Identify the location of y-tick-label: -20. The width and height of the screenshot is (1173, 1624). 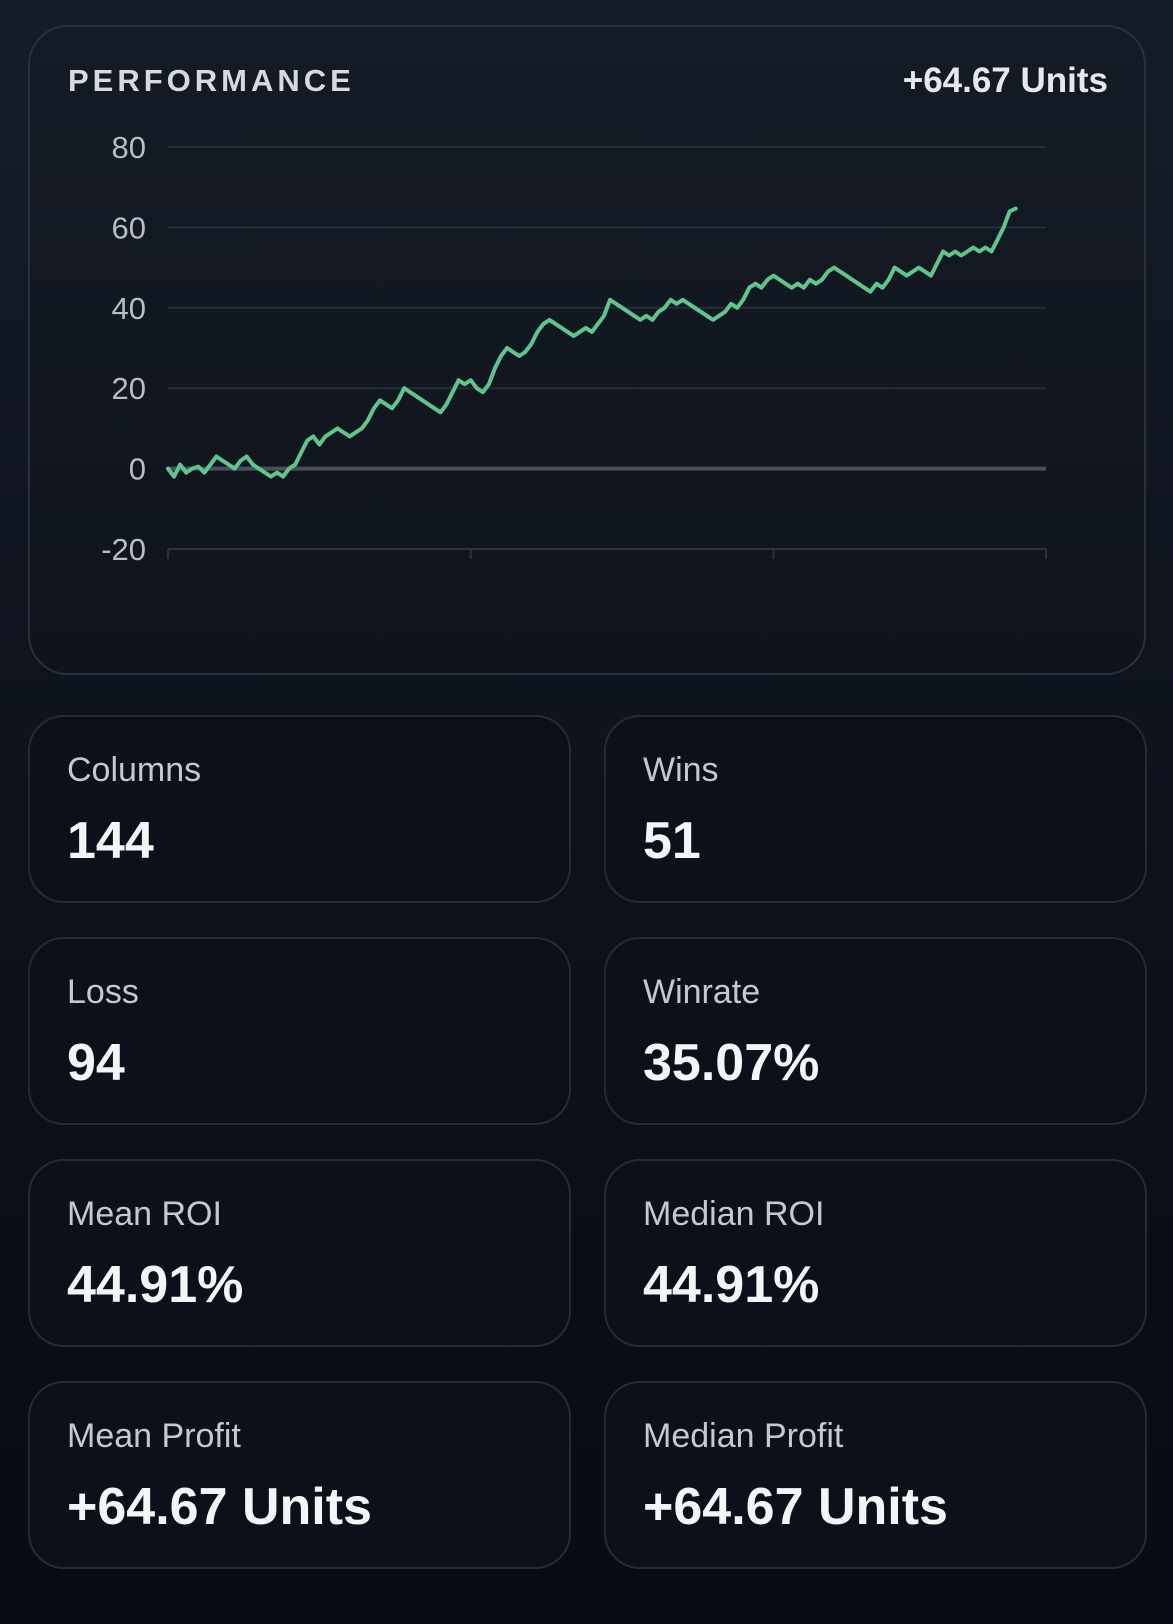
(123, 549).